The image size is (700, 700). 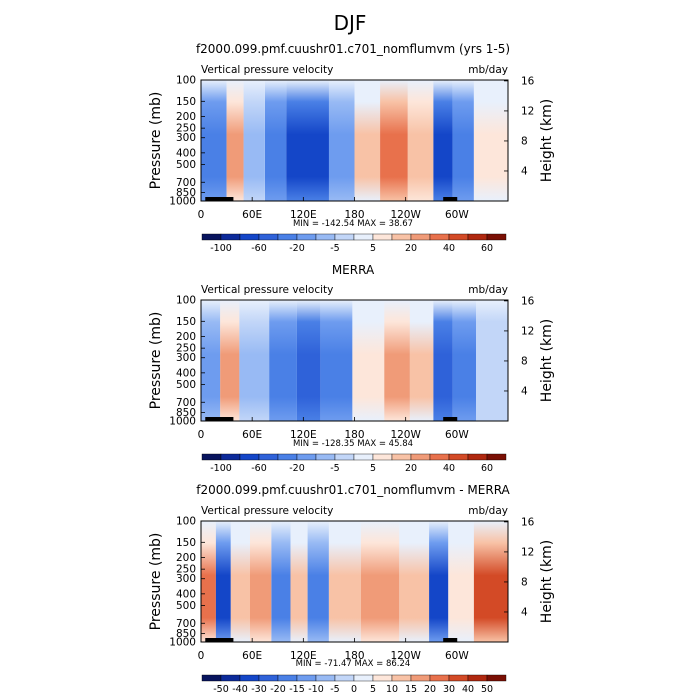 I want to click on y-tick-label: 700, so click(x=186, y=183).